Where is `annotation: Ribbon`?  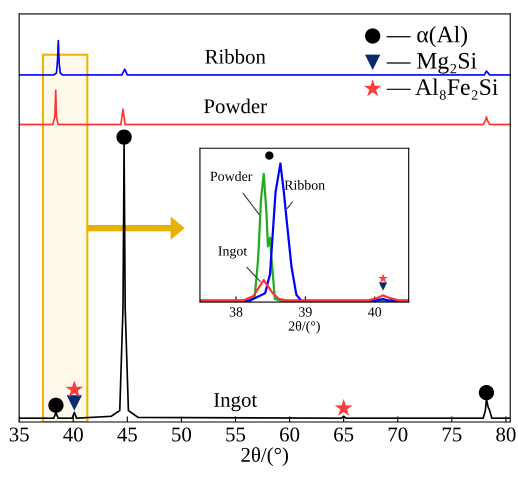 annotation: Ribbon is located at coordinates (304, 185).